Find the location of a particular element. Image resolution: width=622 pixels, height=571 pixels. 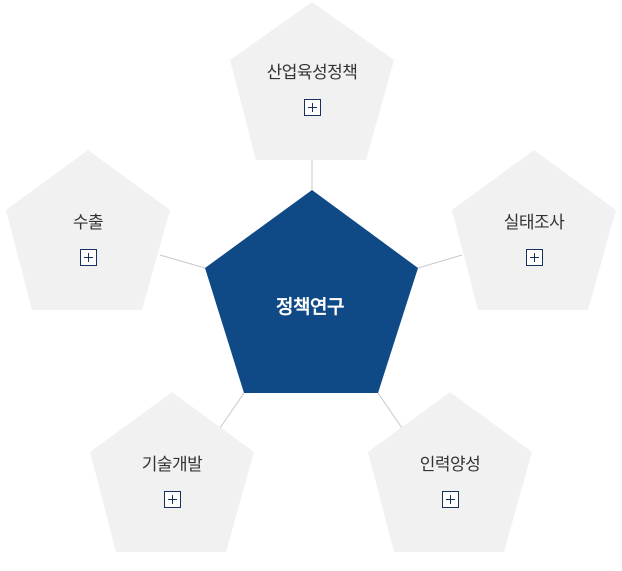

connector-right is located at coordinates (440, 261).